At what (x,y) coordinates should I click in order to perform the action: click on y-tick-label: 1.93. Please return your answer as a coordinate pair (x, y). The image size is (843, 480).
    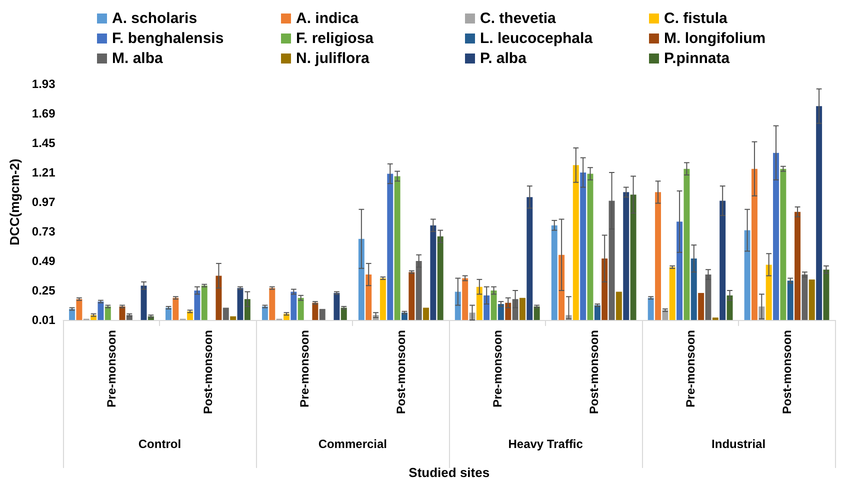
    Looking at the image, I should click on (44, 84).